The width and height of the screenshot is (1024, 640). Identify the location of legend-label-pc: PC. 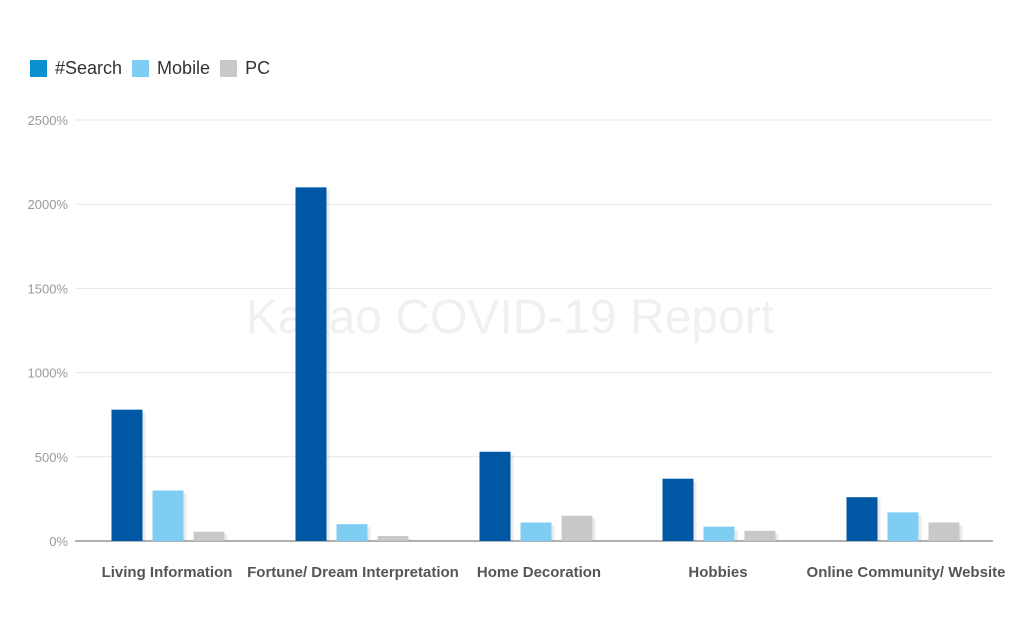
(258, 68).